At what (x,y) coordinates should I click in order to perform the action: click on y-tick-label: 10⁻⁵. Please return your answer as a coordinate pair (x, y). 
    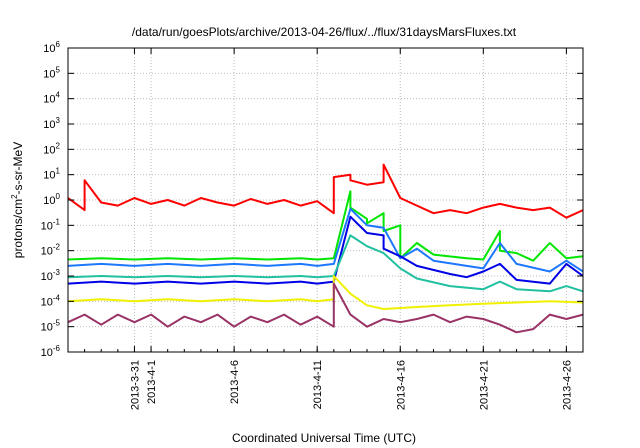
    Looking at the image, I should click on (51, 326).